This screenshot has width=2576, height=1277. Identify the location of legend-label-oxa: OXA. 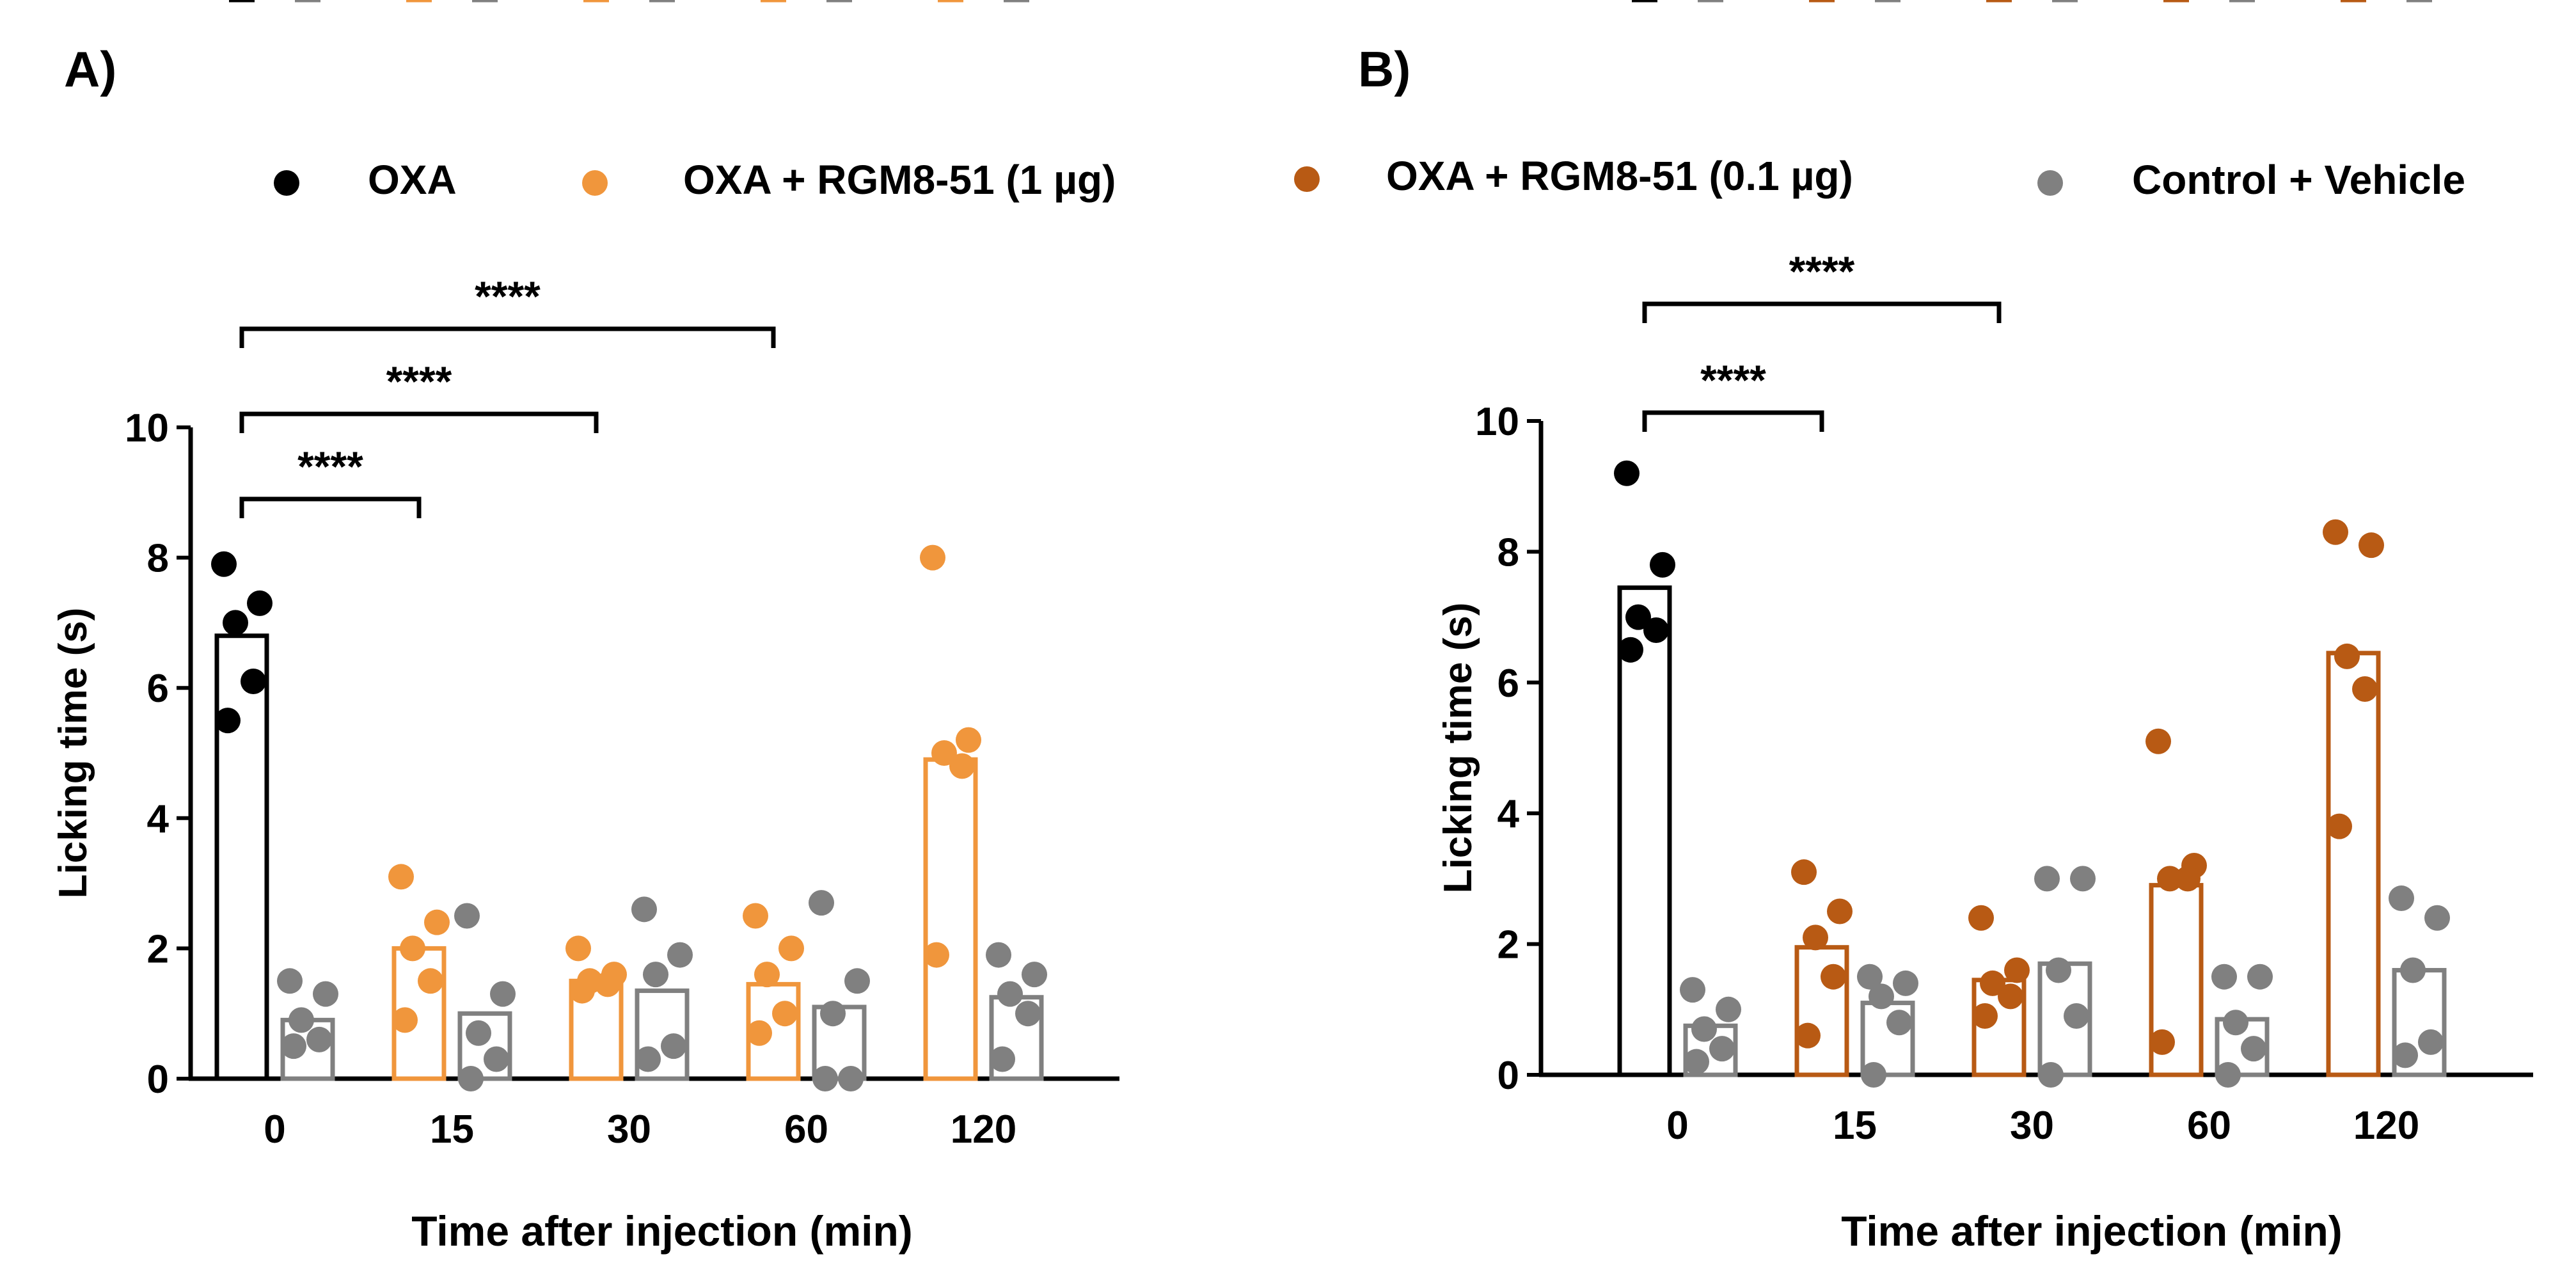
(412, 180).